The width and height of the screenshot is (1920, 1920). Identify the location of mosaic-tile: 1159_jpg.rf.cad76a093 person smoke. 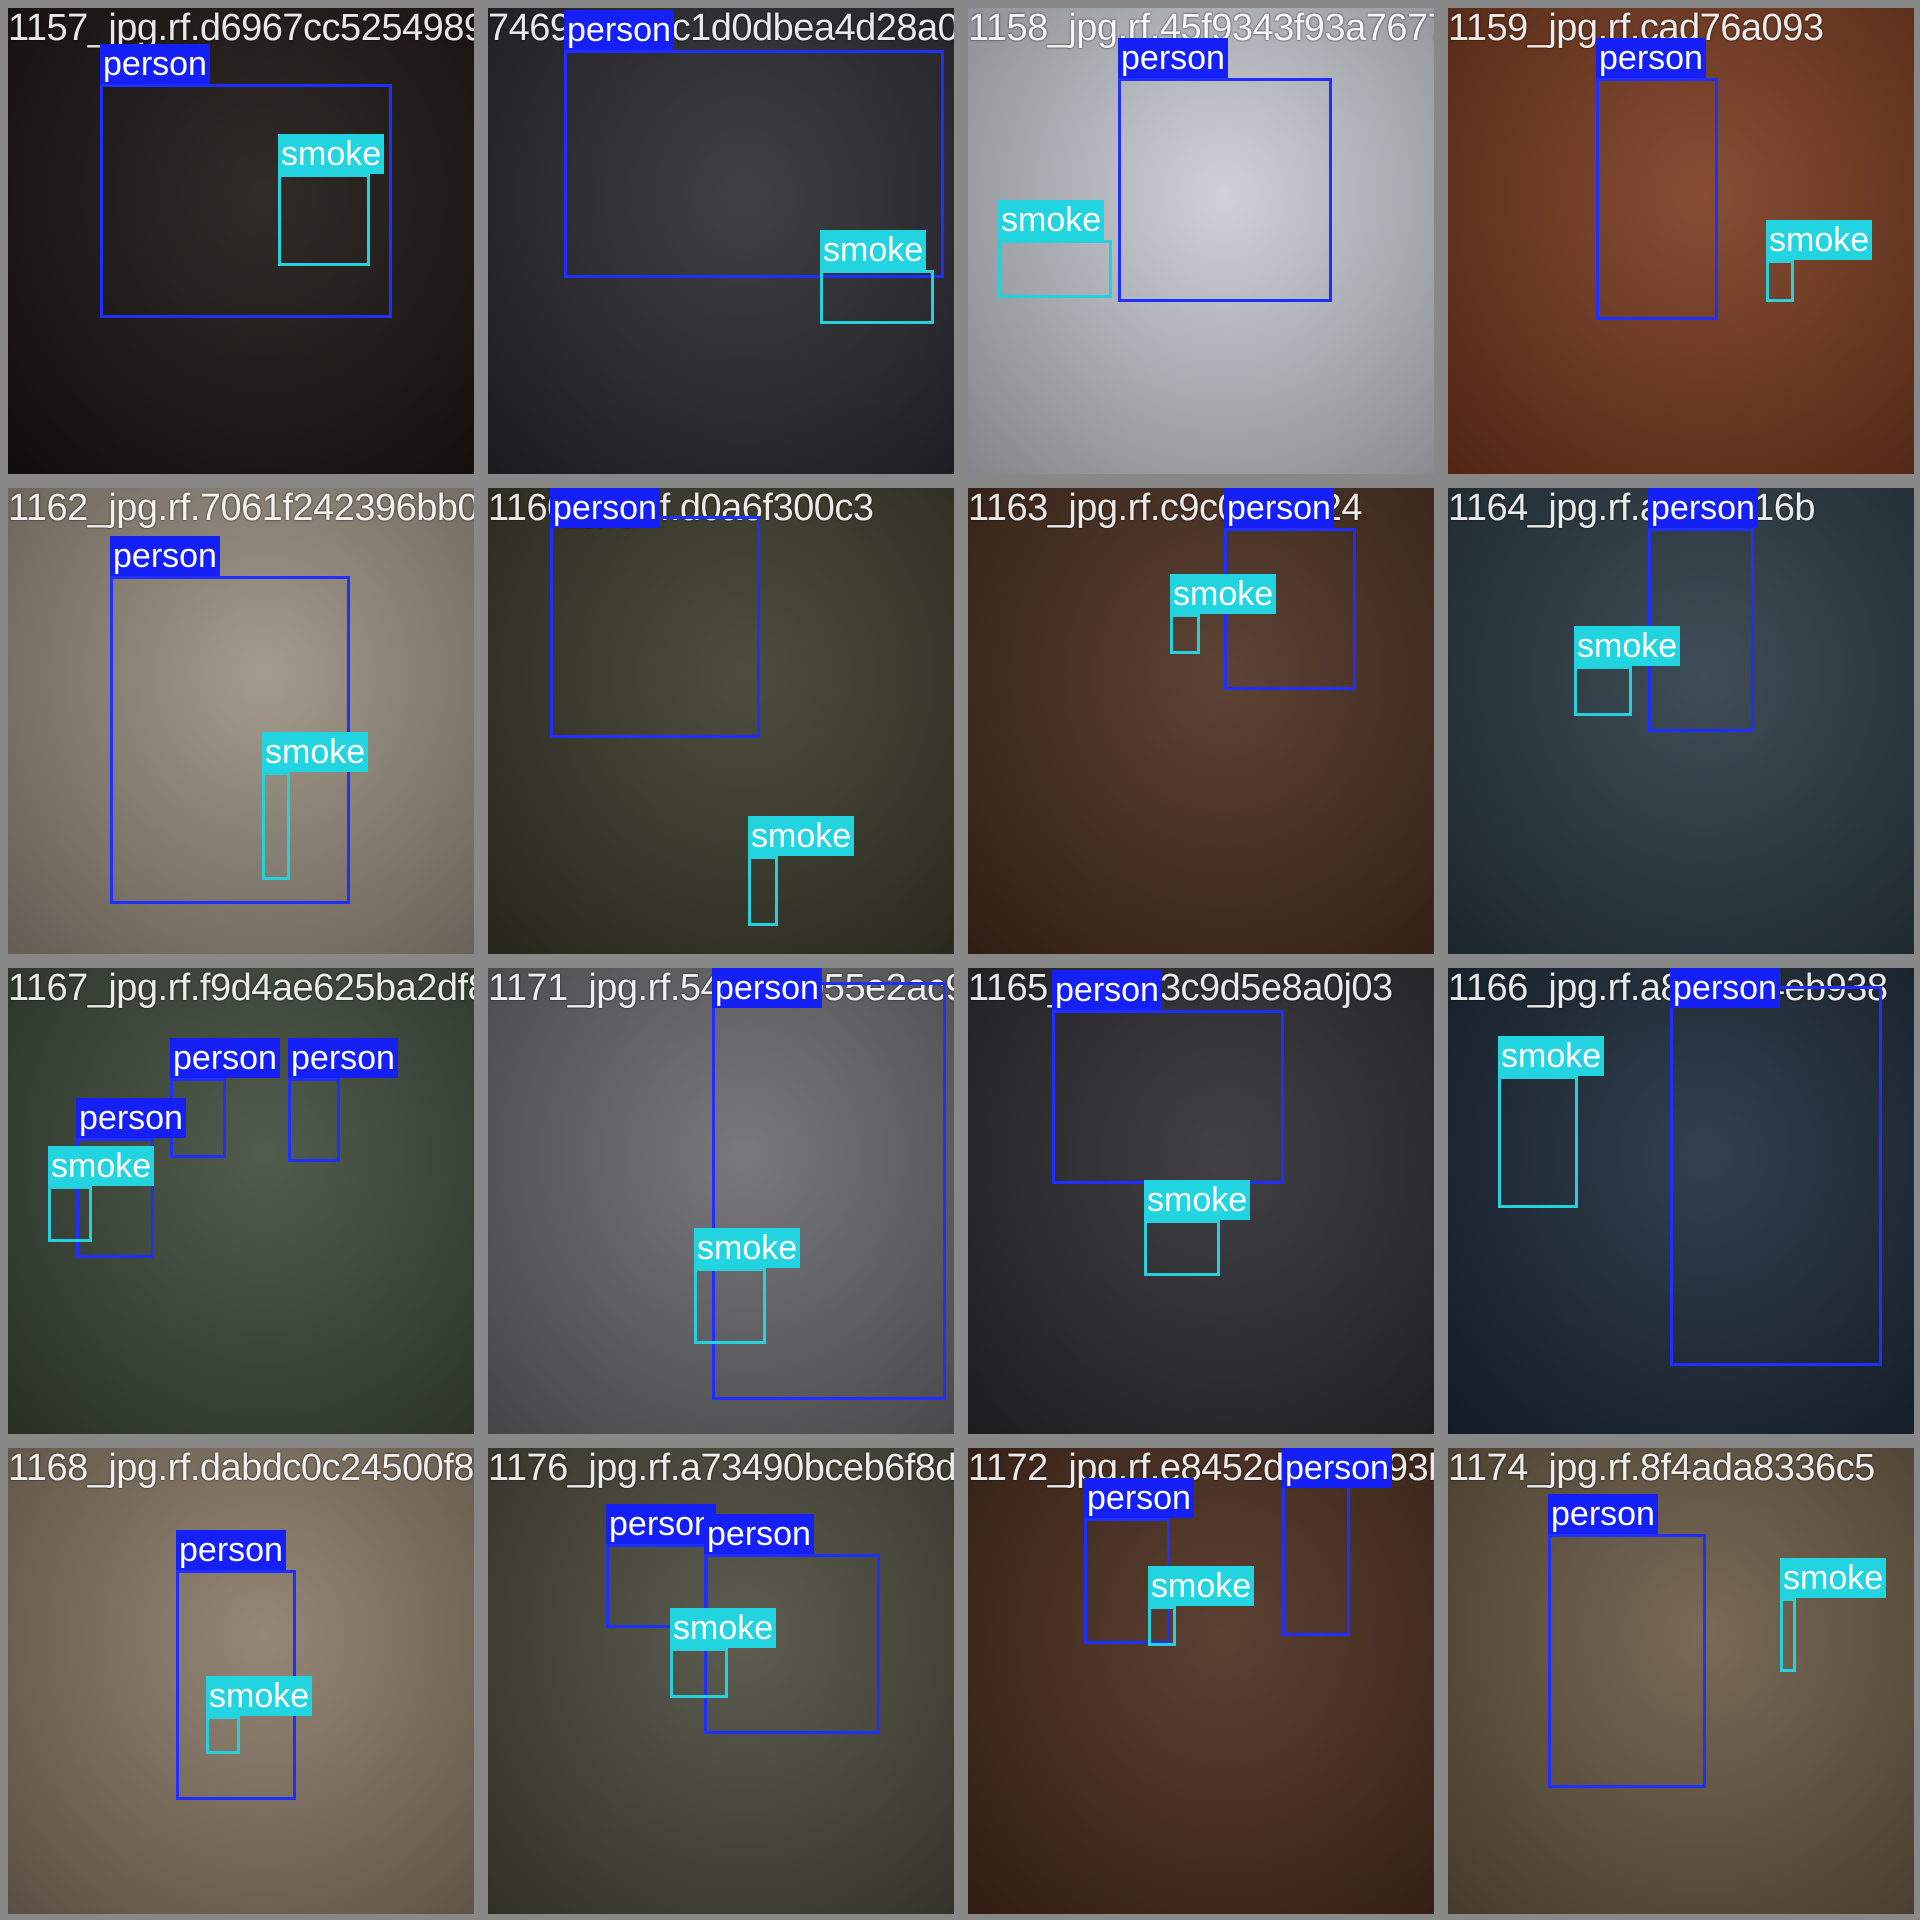
(1681, 241).